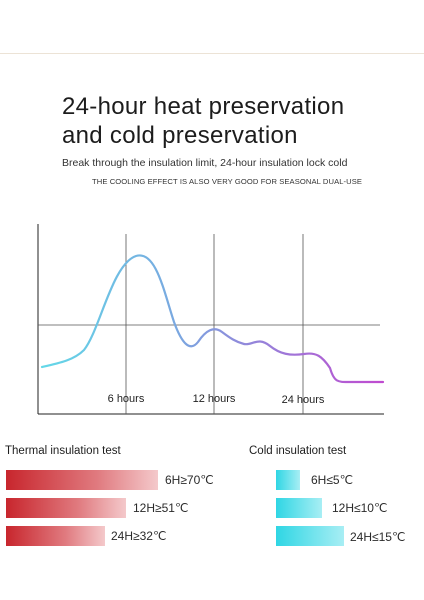 This screenshot has height=600, width=424. Describe the element at coordinates (360, 508) in the screenshot. I see `cold-label-12h: 12H≤10℃` at that location.